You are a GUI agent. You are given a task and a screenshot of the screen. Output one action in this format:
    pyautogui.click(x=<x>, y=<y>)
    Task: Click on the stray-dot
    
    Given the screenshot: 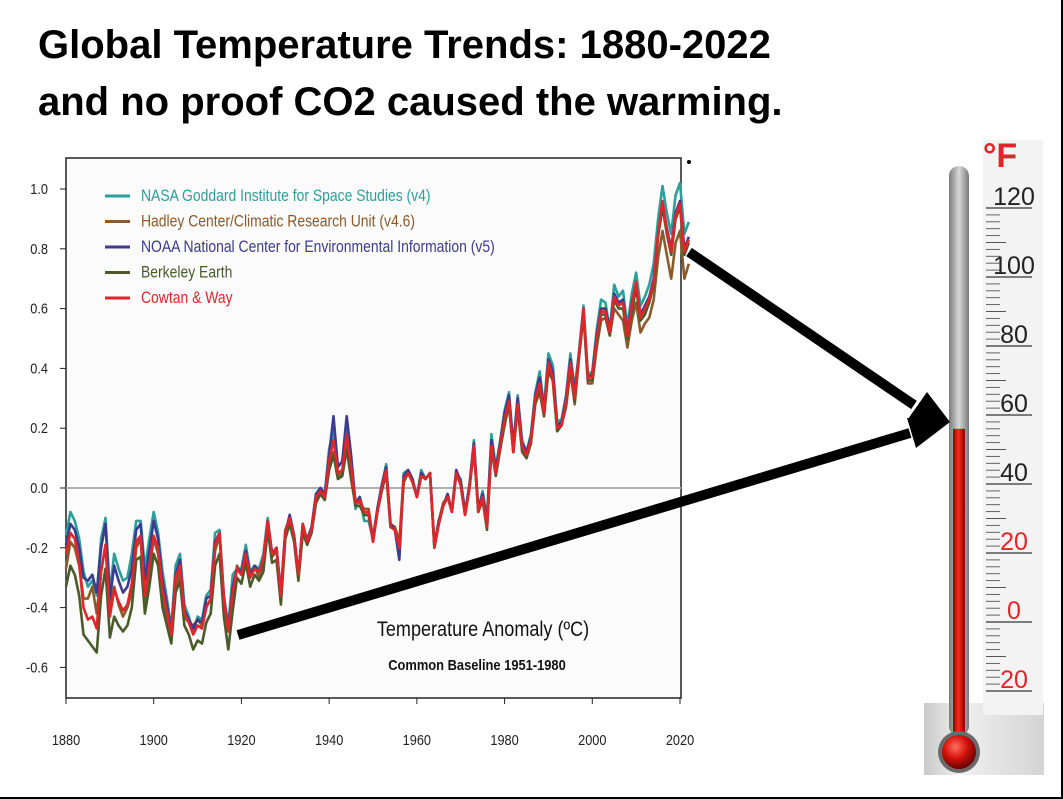 What is the action you would take?
    pyautogui.click(x=689, y=162)
    